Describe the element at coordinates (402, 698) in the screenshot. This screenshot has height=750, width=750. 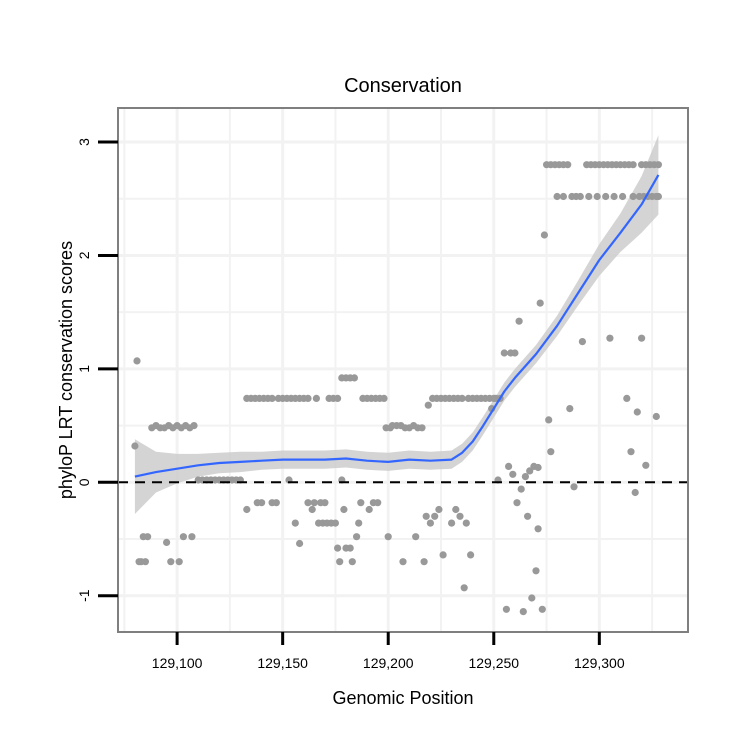
I see `x-axis-label: Genomic Position` at that location.